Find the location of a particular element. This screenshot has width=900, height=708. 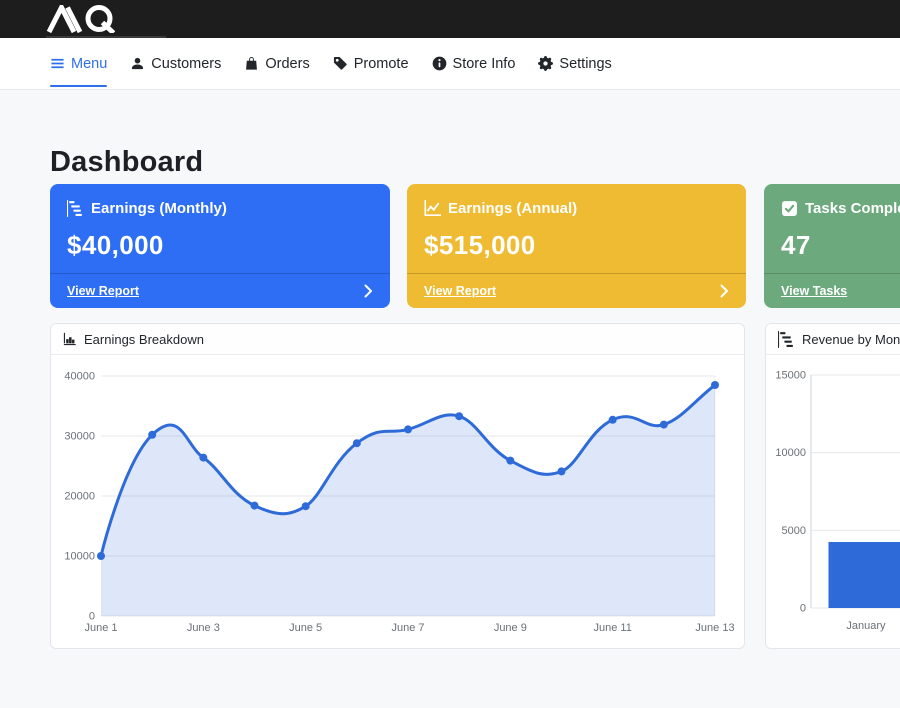

stat-card-title: Earnings (Annual) is located at coordinates (576, 200).